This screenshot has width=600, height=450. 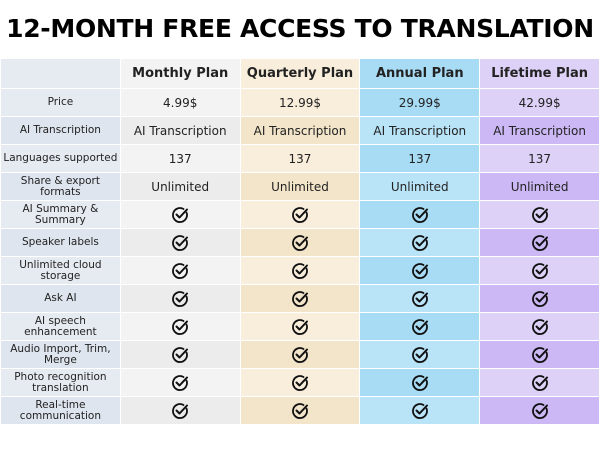 I want to click on table-row: Languages supported 137 137 137 137, so click(x=300, y=158).